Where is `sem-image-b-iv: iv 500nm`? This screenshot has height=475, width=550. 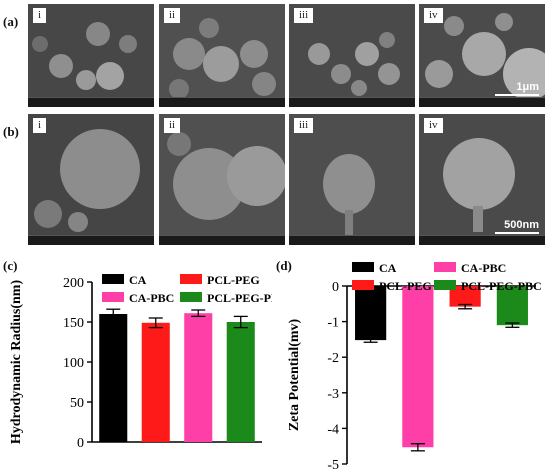 sem-image-b-iv: iv 500nm is located at coordinates (482, 179).